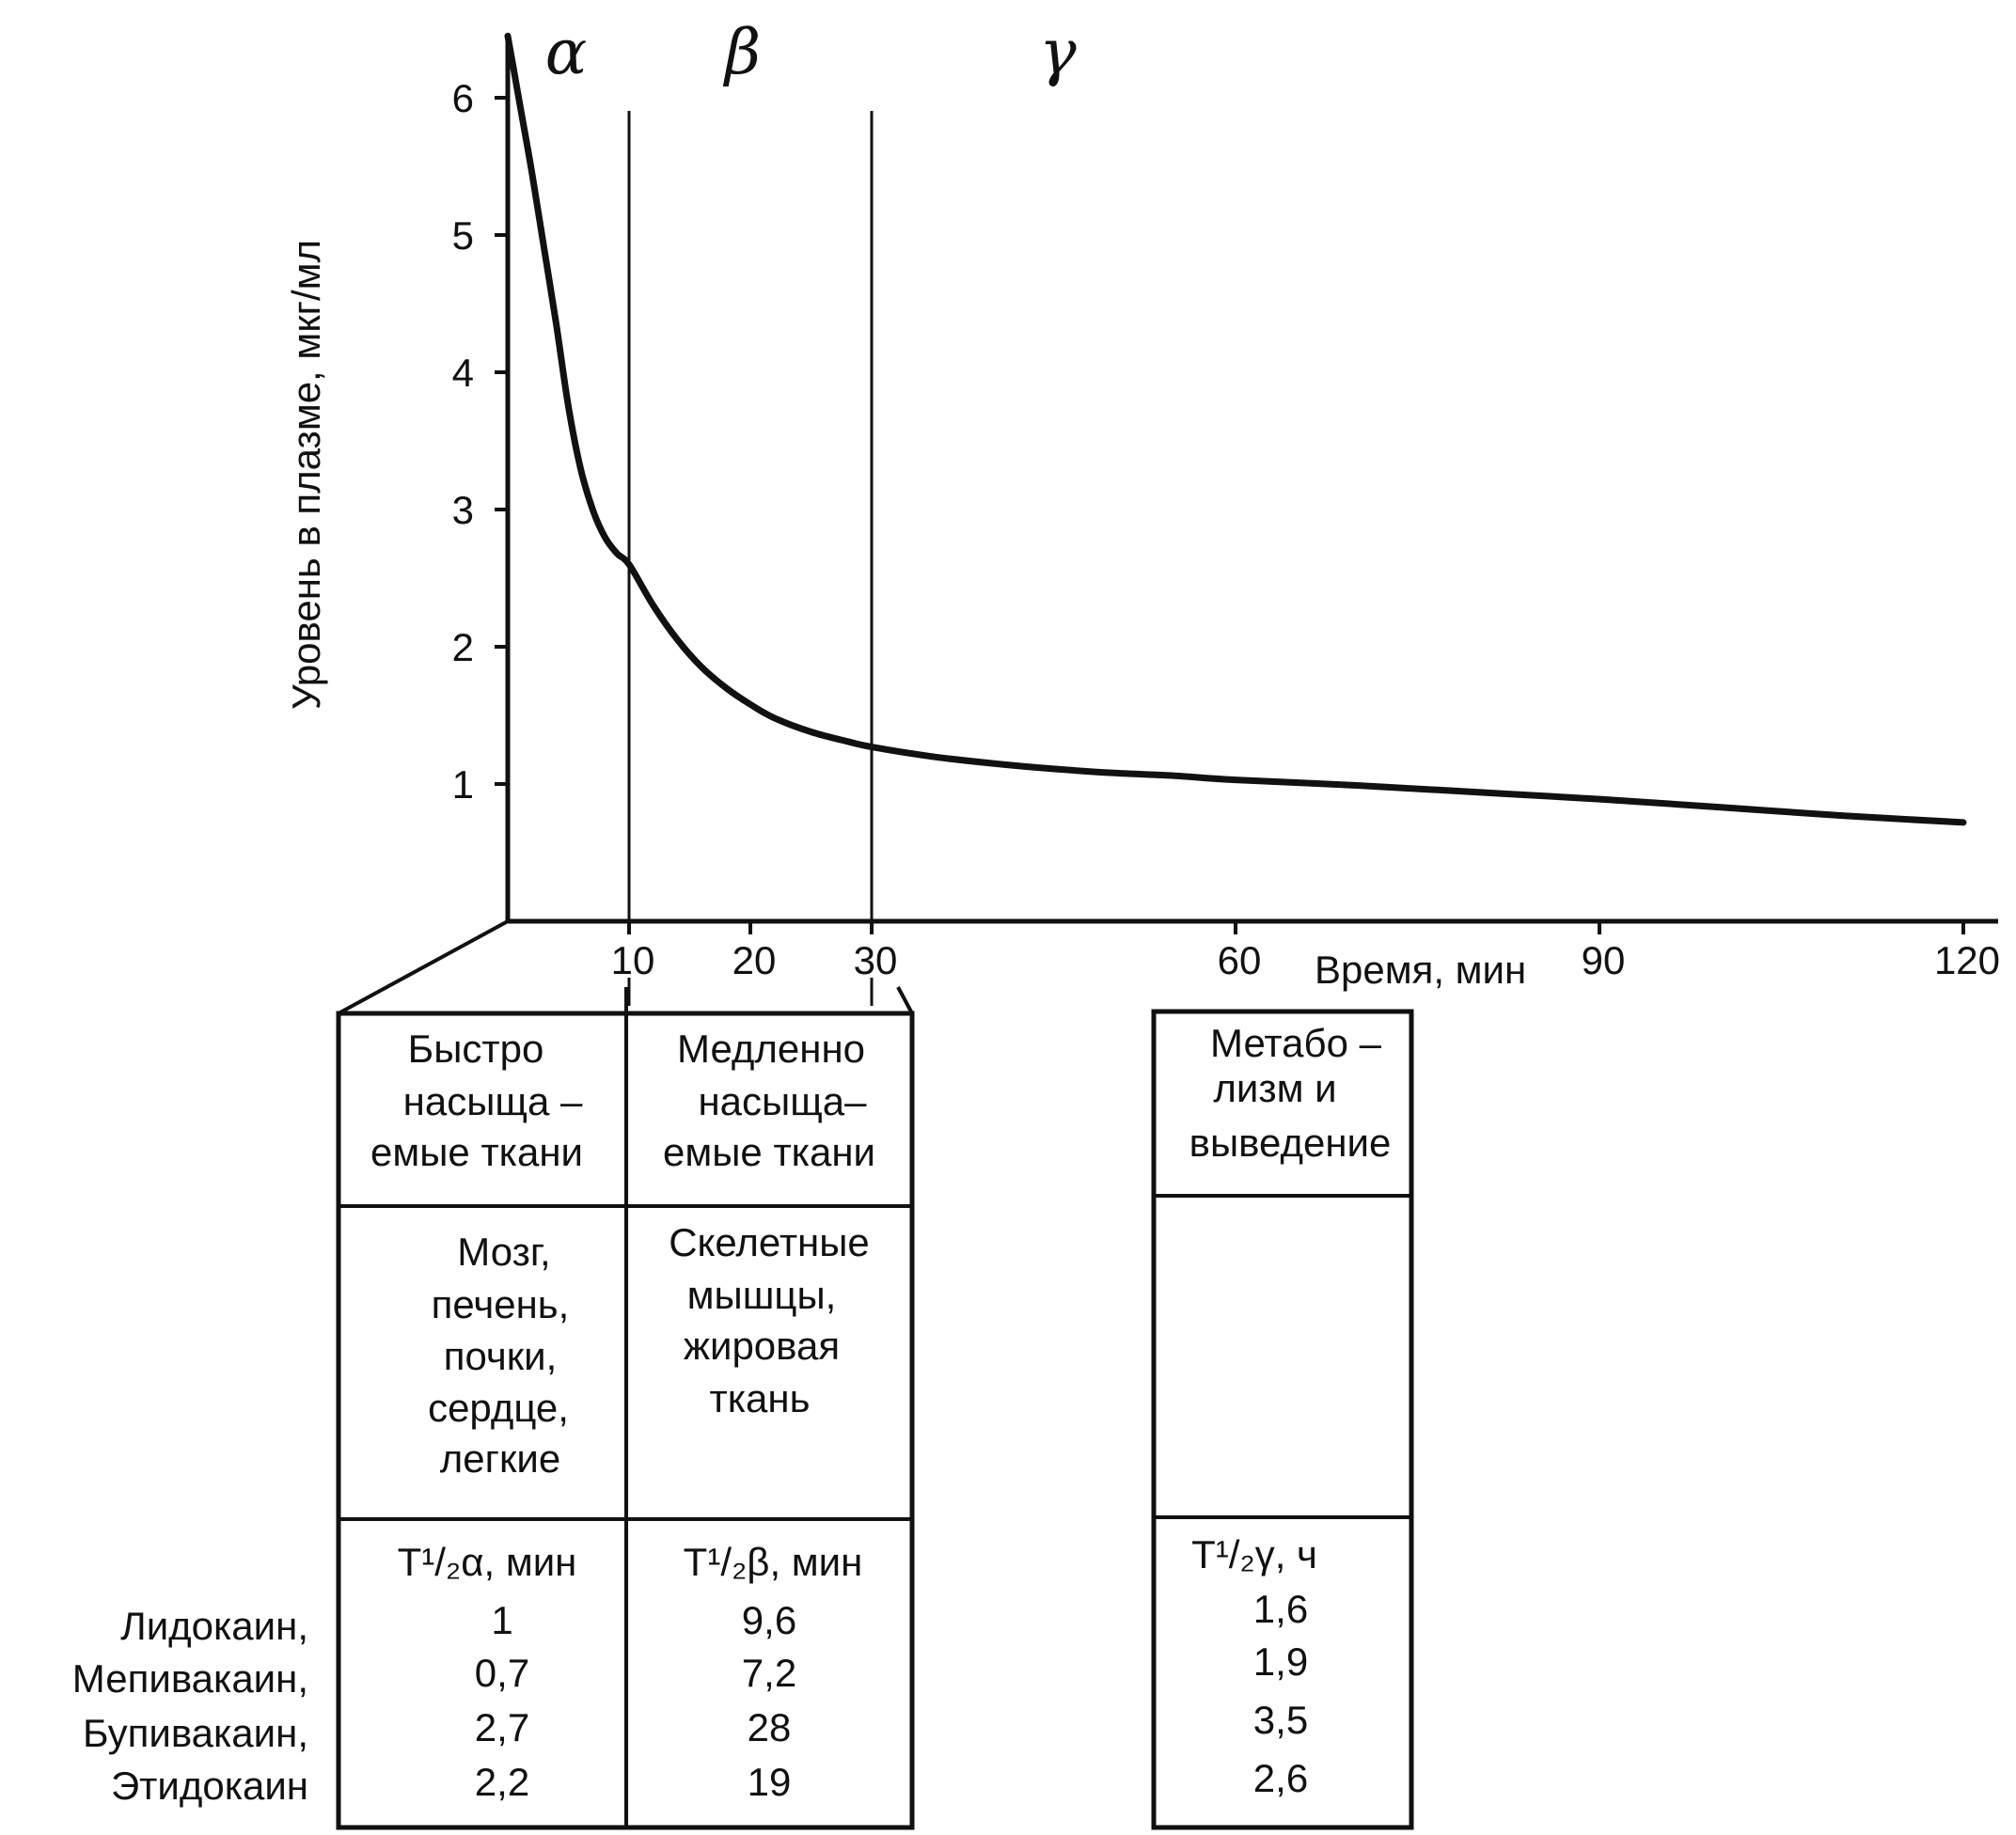 The width and height of the screenshot is (2016, 1835). Describe the element at coordinates (306, 475) in the screenshot. I see `y-axis-title: Уровень в плазме, мкг/мл` at that location.